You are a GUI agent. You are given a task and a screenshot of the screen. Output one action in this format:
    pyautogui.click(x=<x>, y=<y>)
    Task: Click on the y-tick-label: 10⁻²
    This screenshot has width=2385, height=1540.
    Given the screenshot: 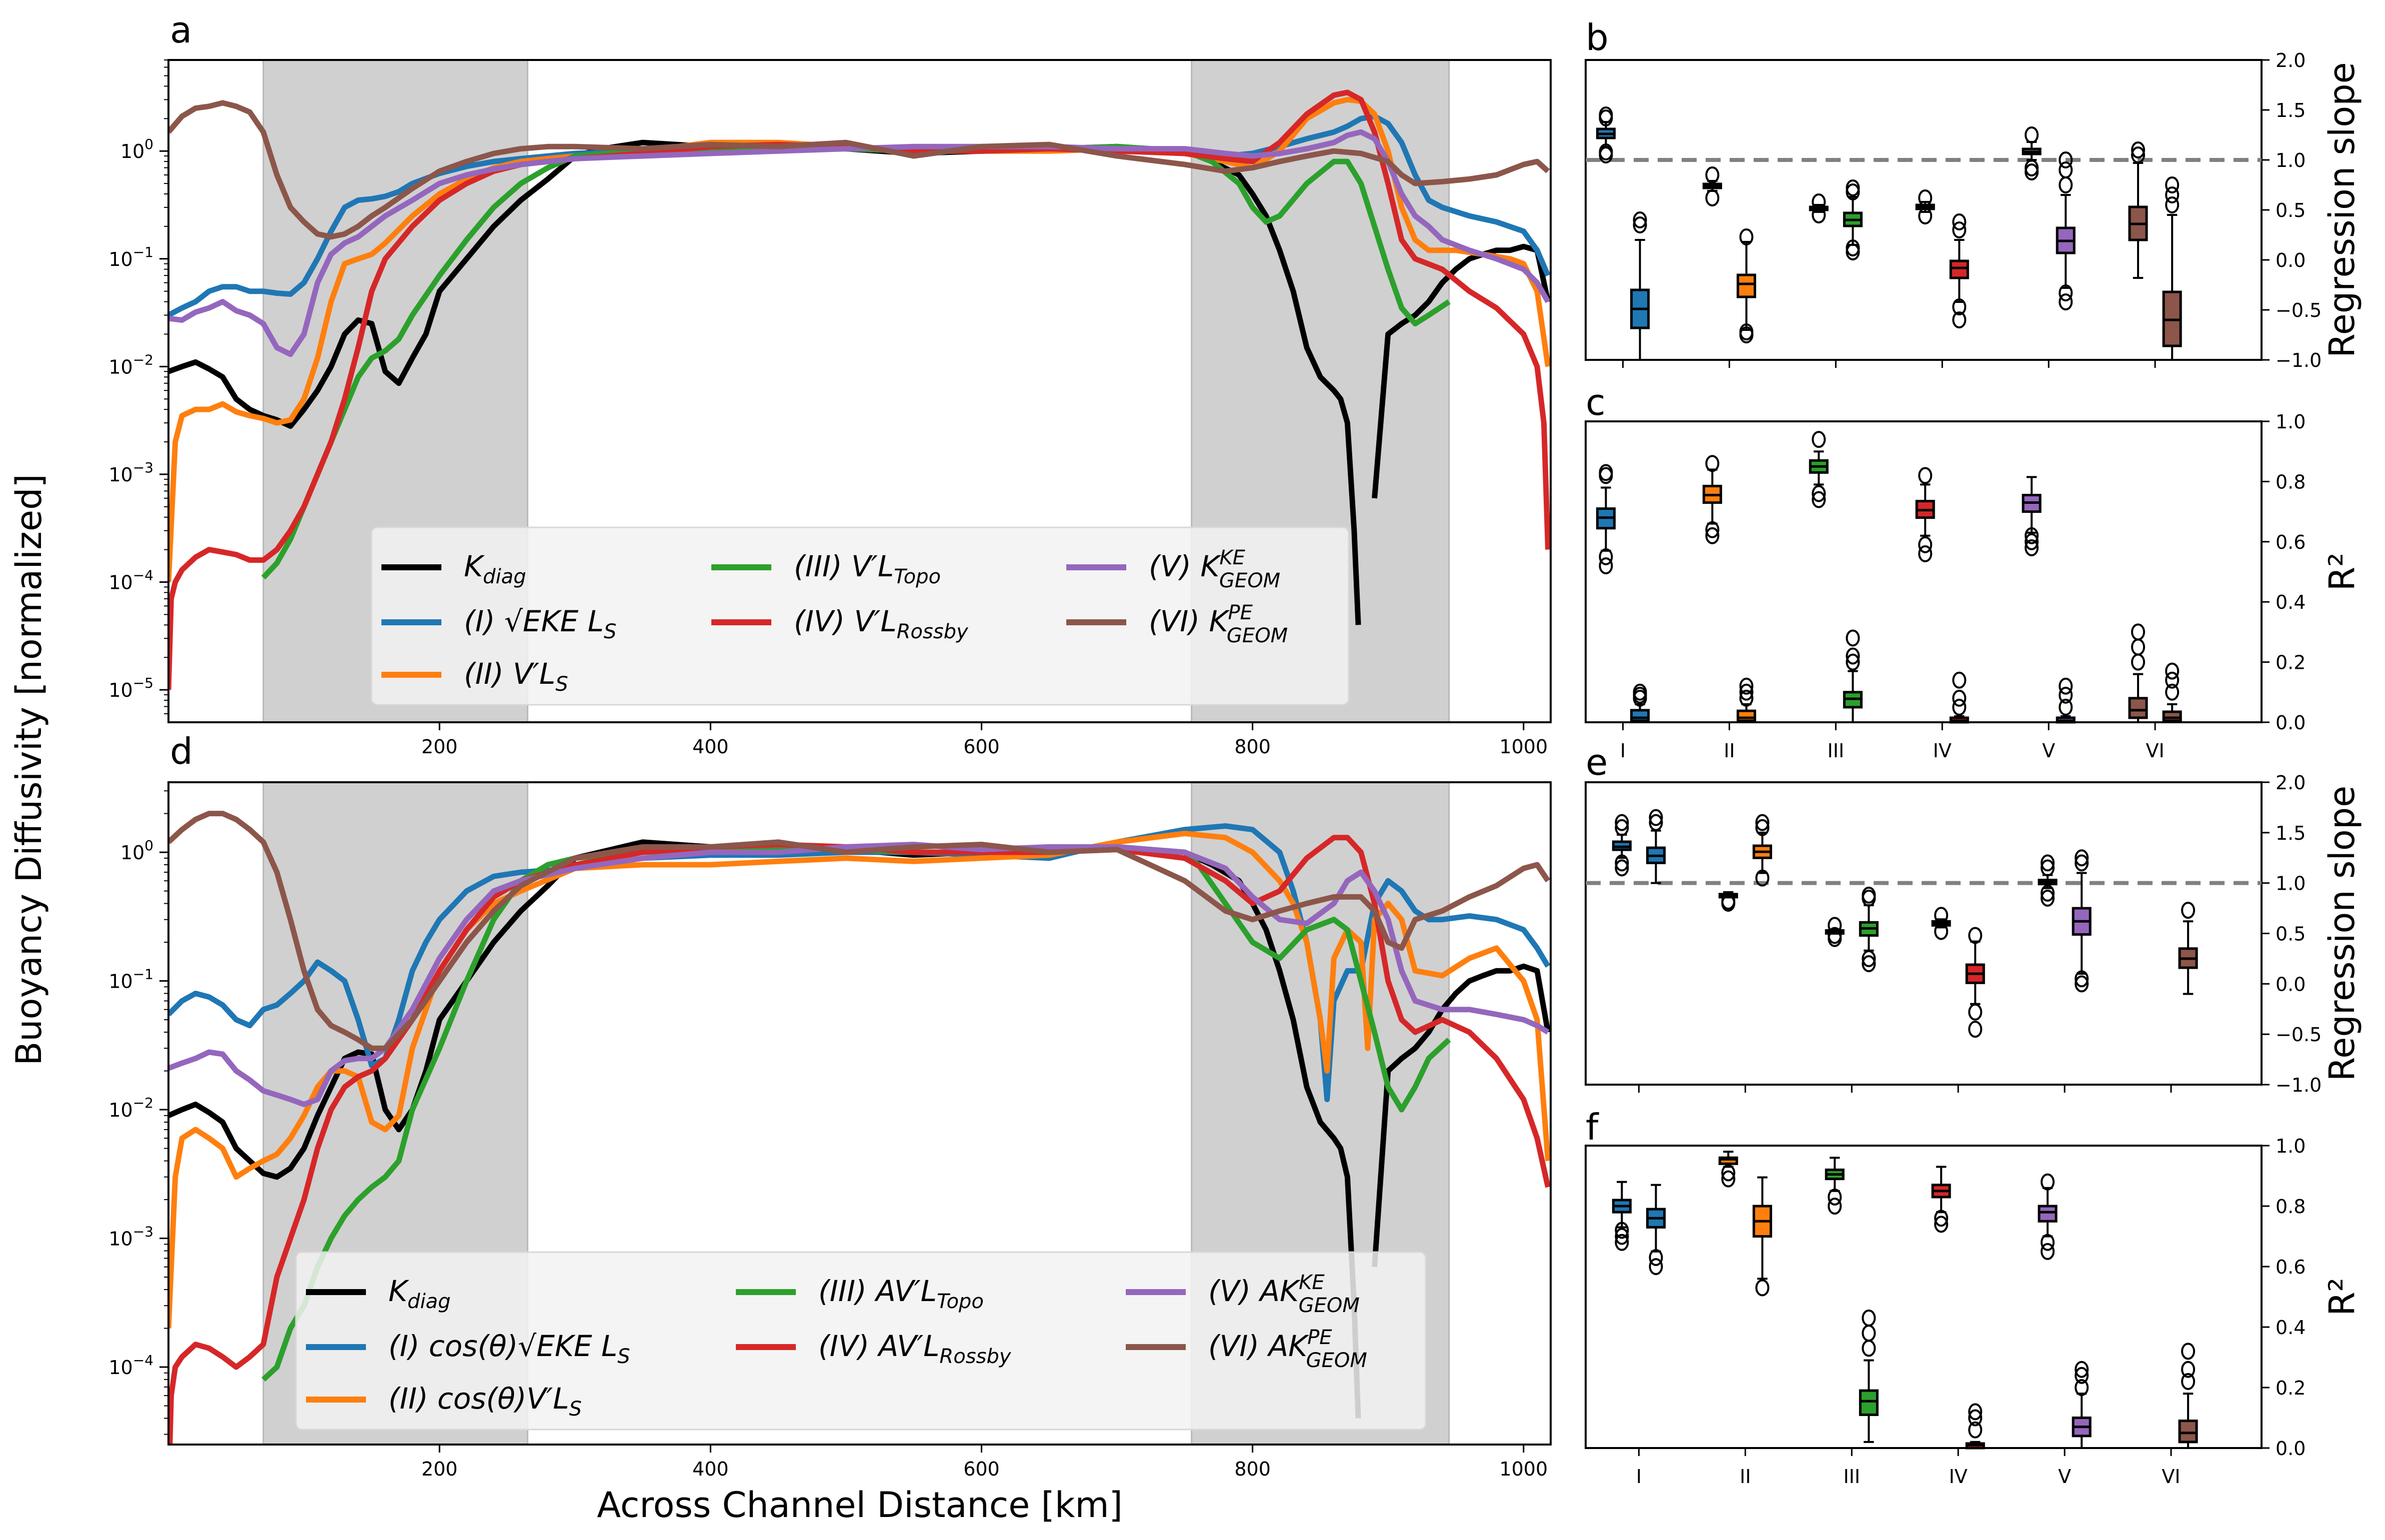 What is the action you would take?
    pyautogui.click(x=130, y=1108)
    